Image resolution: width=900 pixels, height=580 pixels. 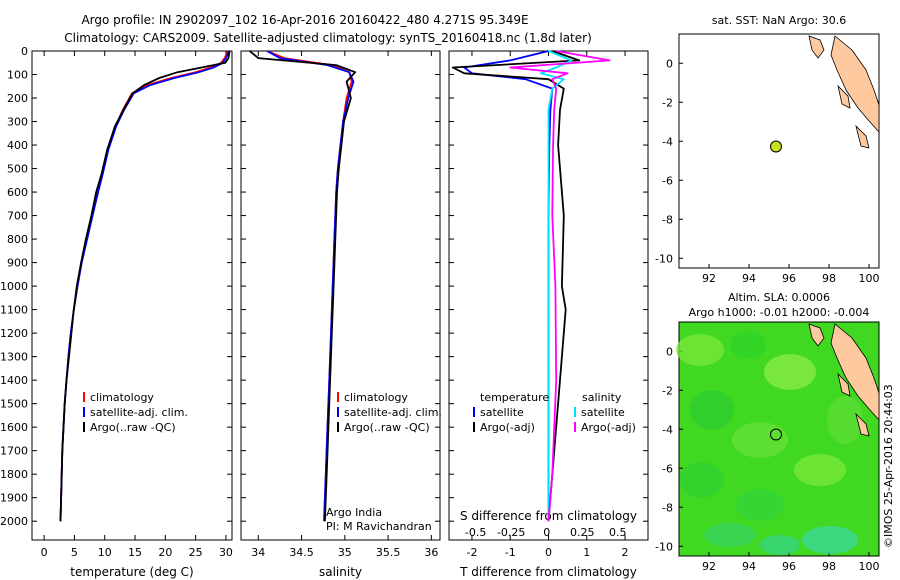 I want to click on sla-map-ytick-label: -10, so click(x=664, y=546).